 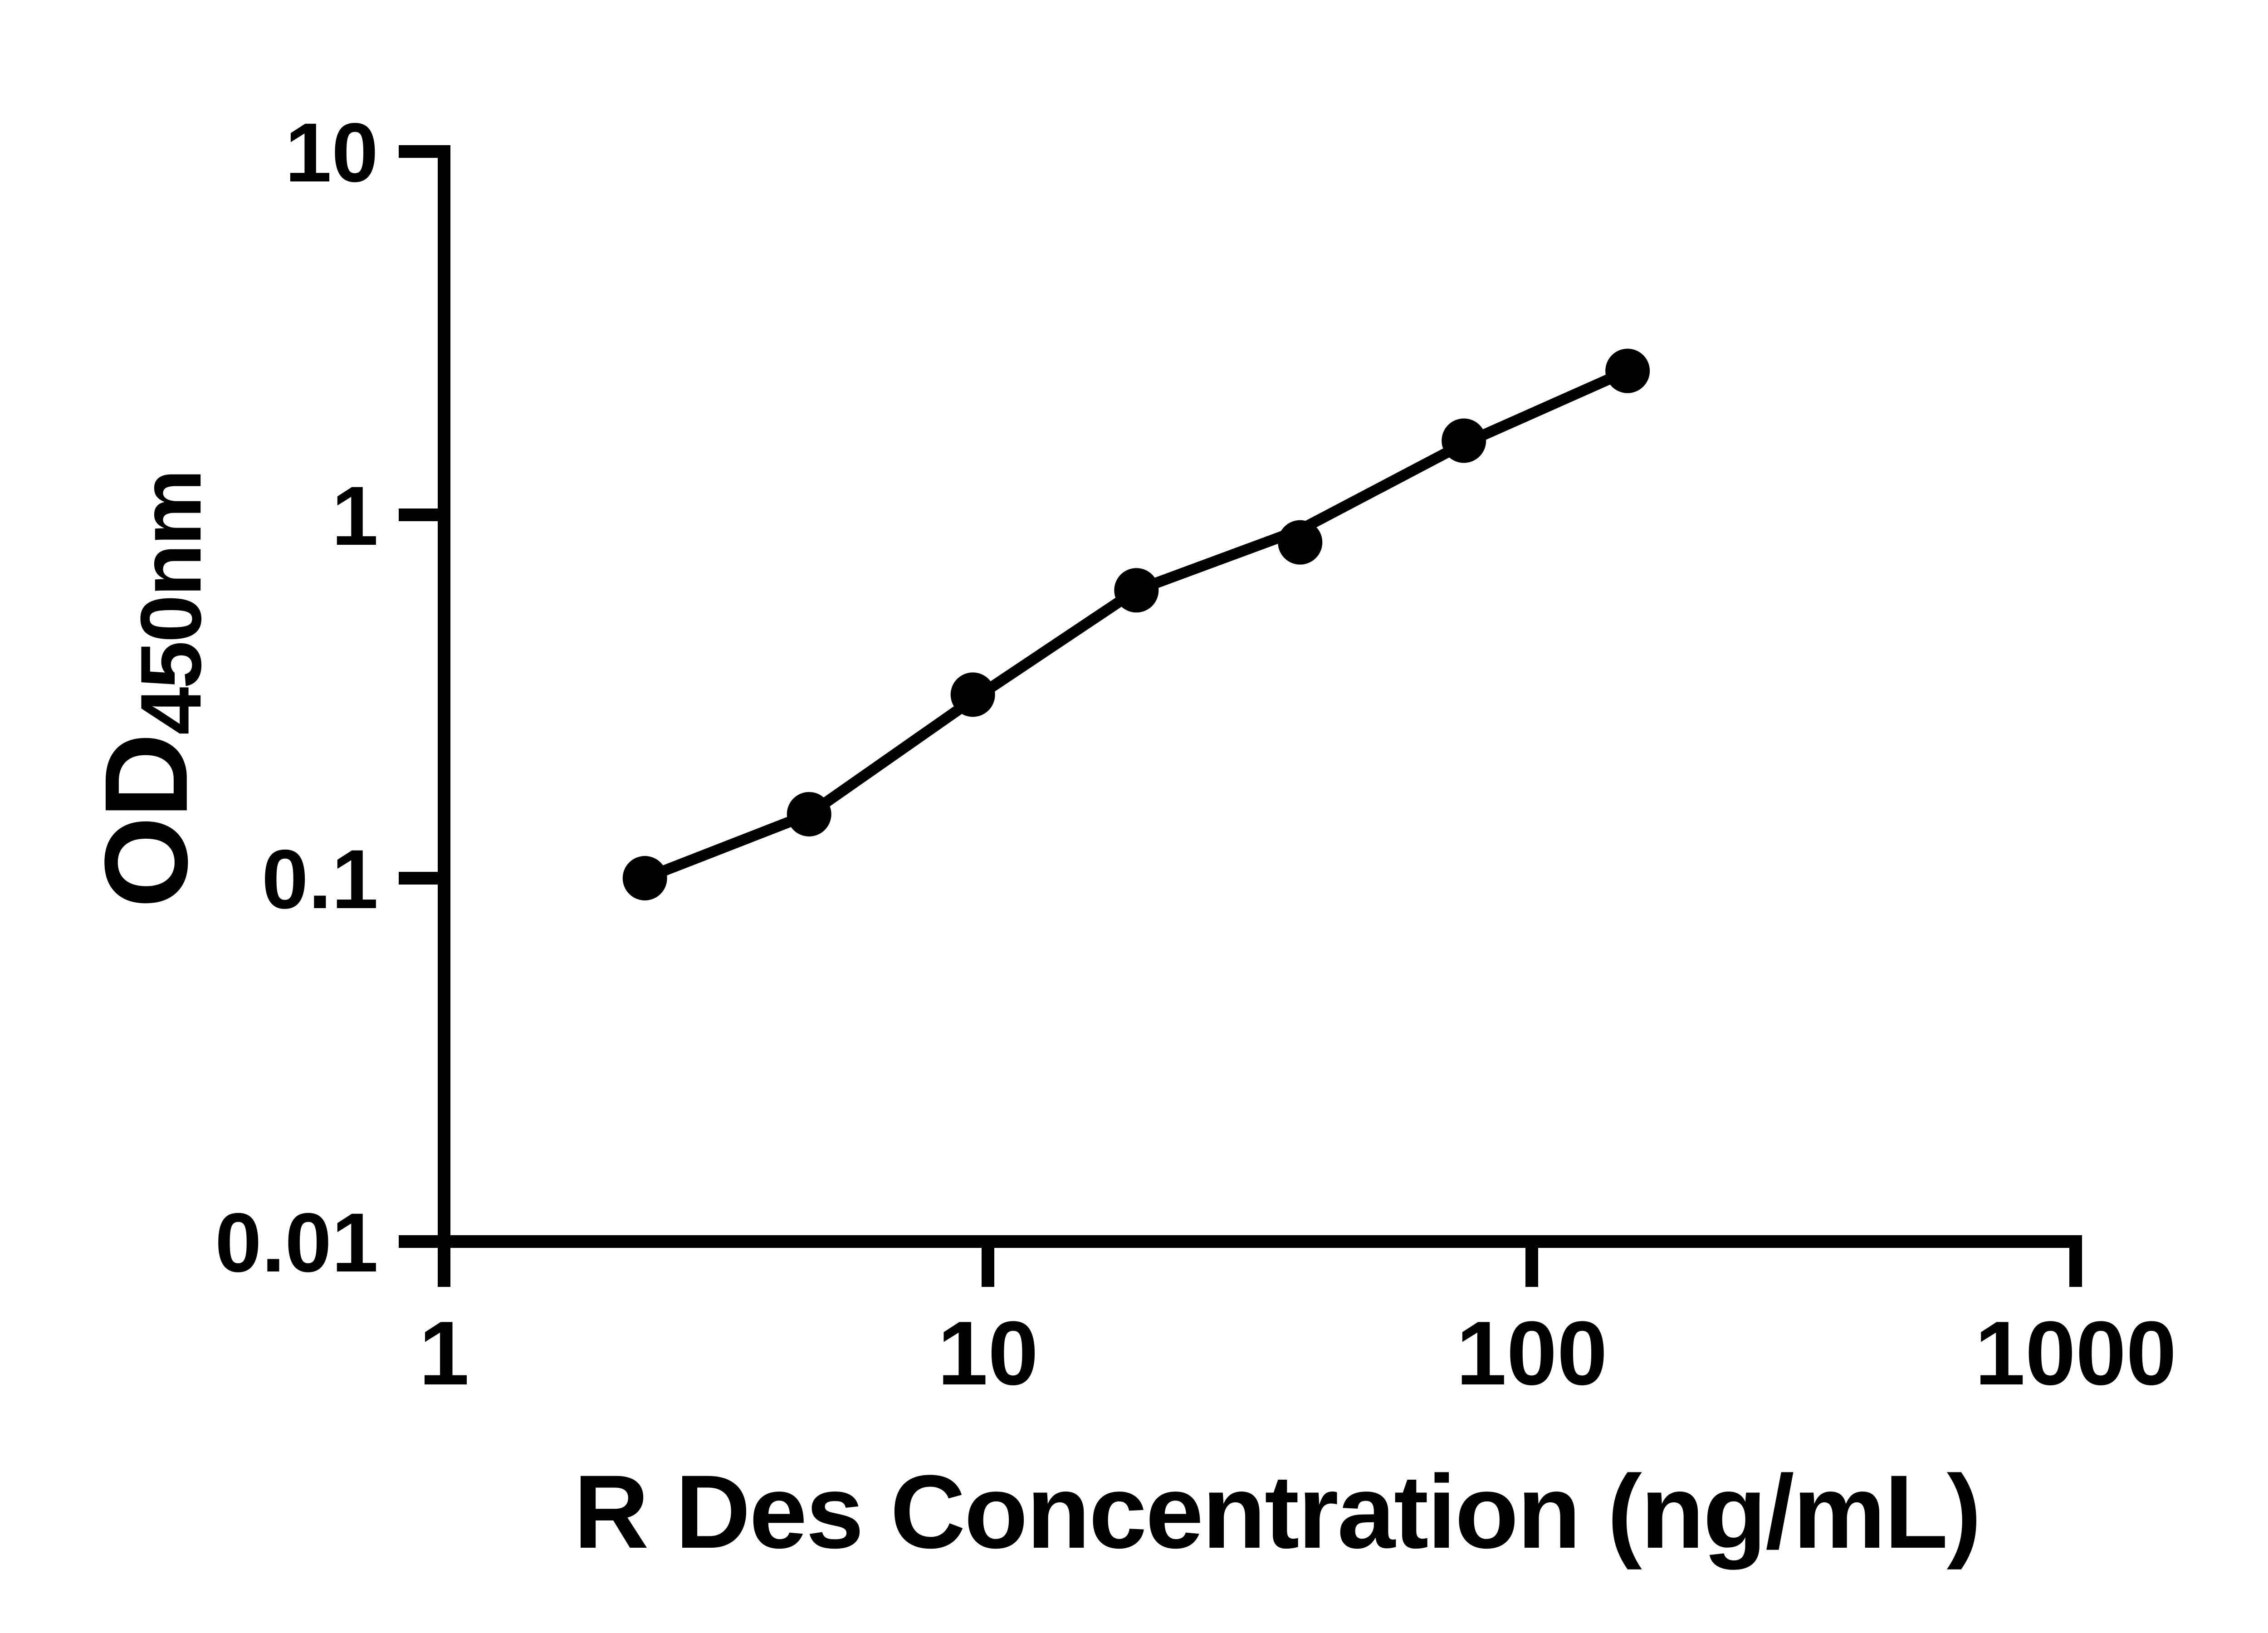 I want to click on x-tick-label-10: 10, so click(x=988, y=1353).